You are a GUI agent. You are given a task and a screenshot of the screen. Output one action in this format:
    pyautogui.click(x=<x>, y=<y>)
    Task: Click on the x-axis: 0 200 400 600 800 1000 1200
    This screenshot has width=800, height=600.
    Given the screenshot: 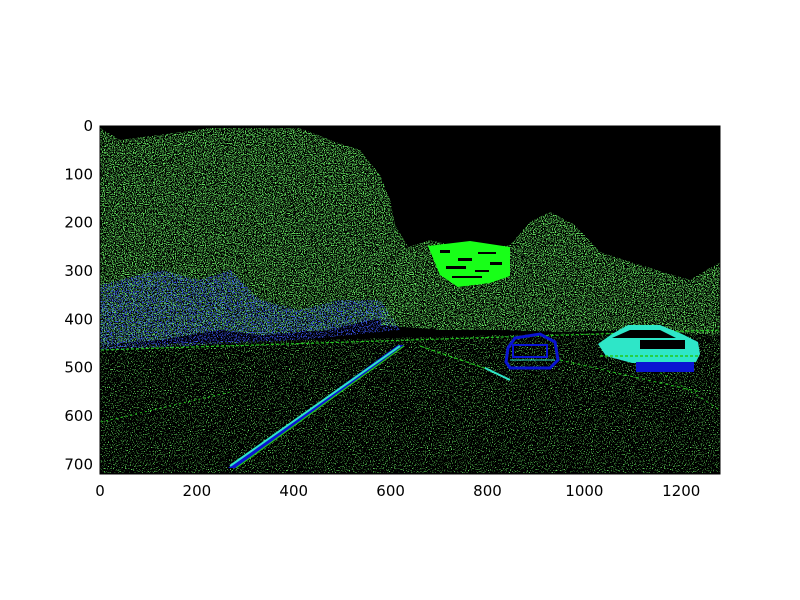 What is the action you would take?
    pyautogui.click(x=397, y=485)
    